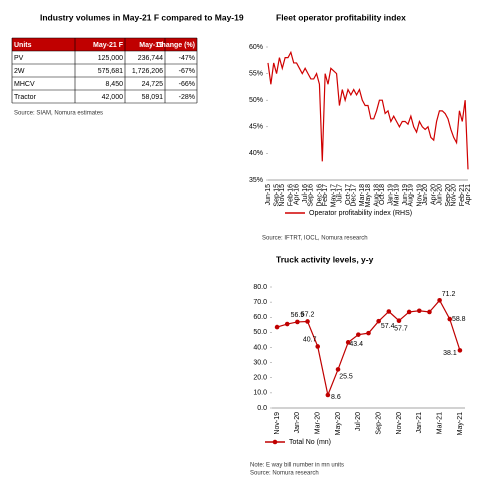  What do you see at coordinates (338, 423) in the screenshot?
I see `x-tick-label: May-20` at bounding box center [338, 423].